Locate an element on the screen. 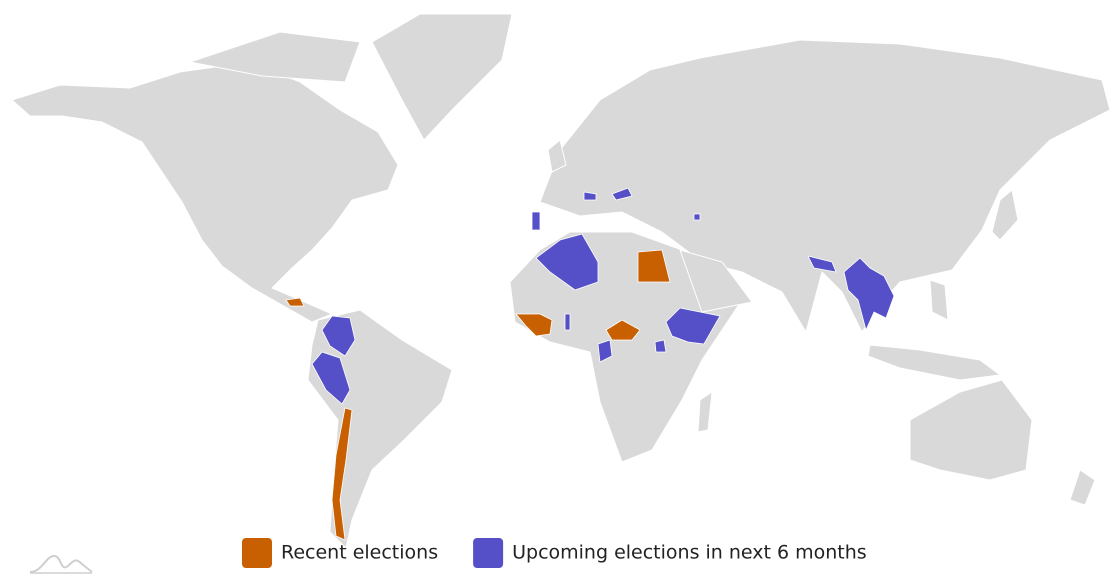 Image resolution: width=1117 pixels, height=580 pixels. australia is located at coordinates (971, 430).